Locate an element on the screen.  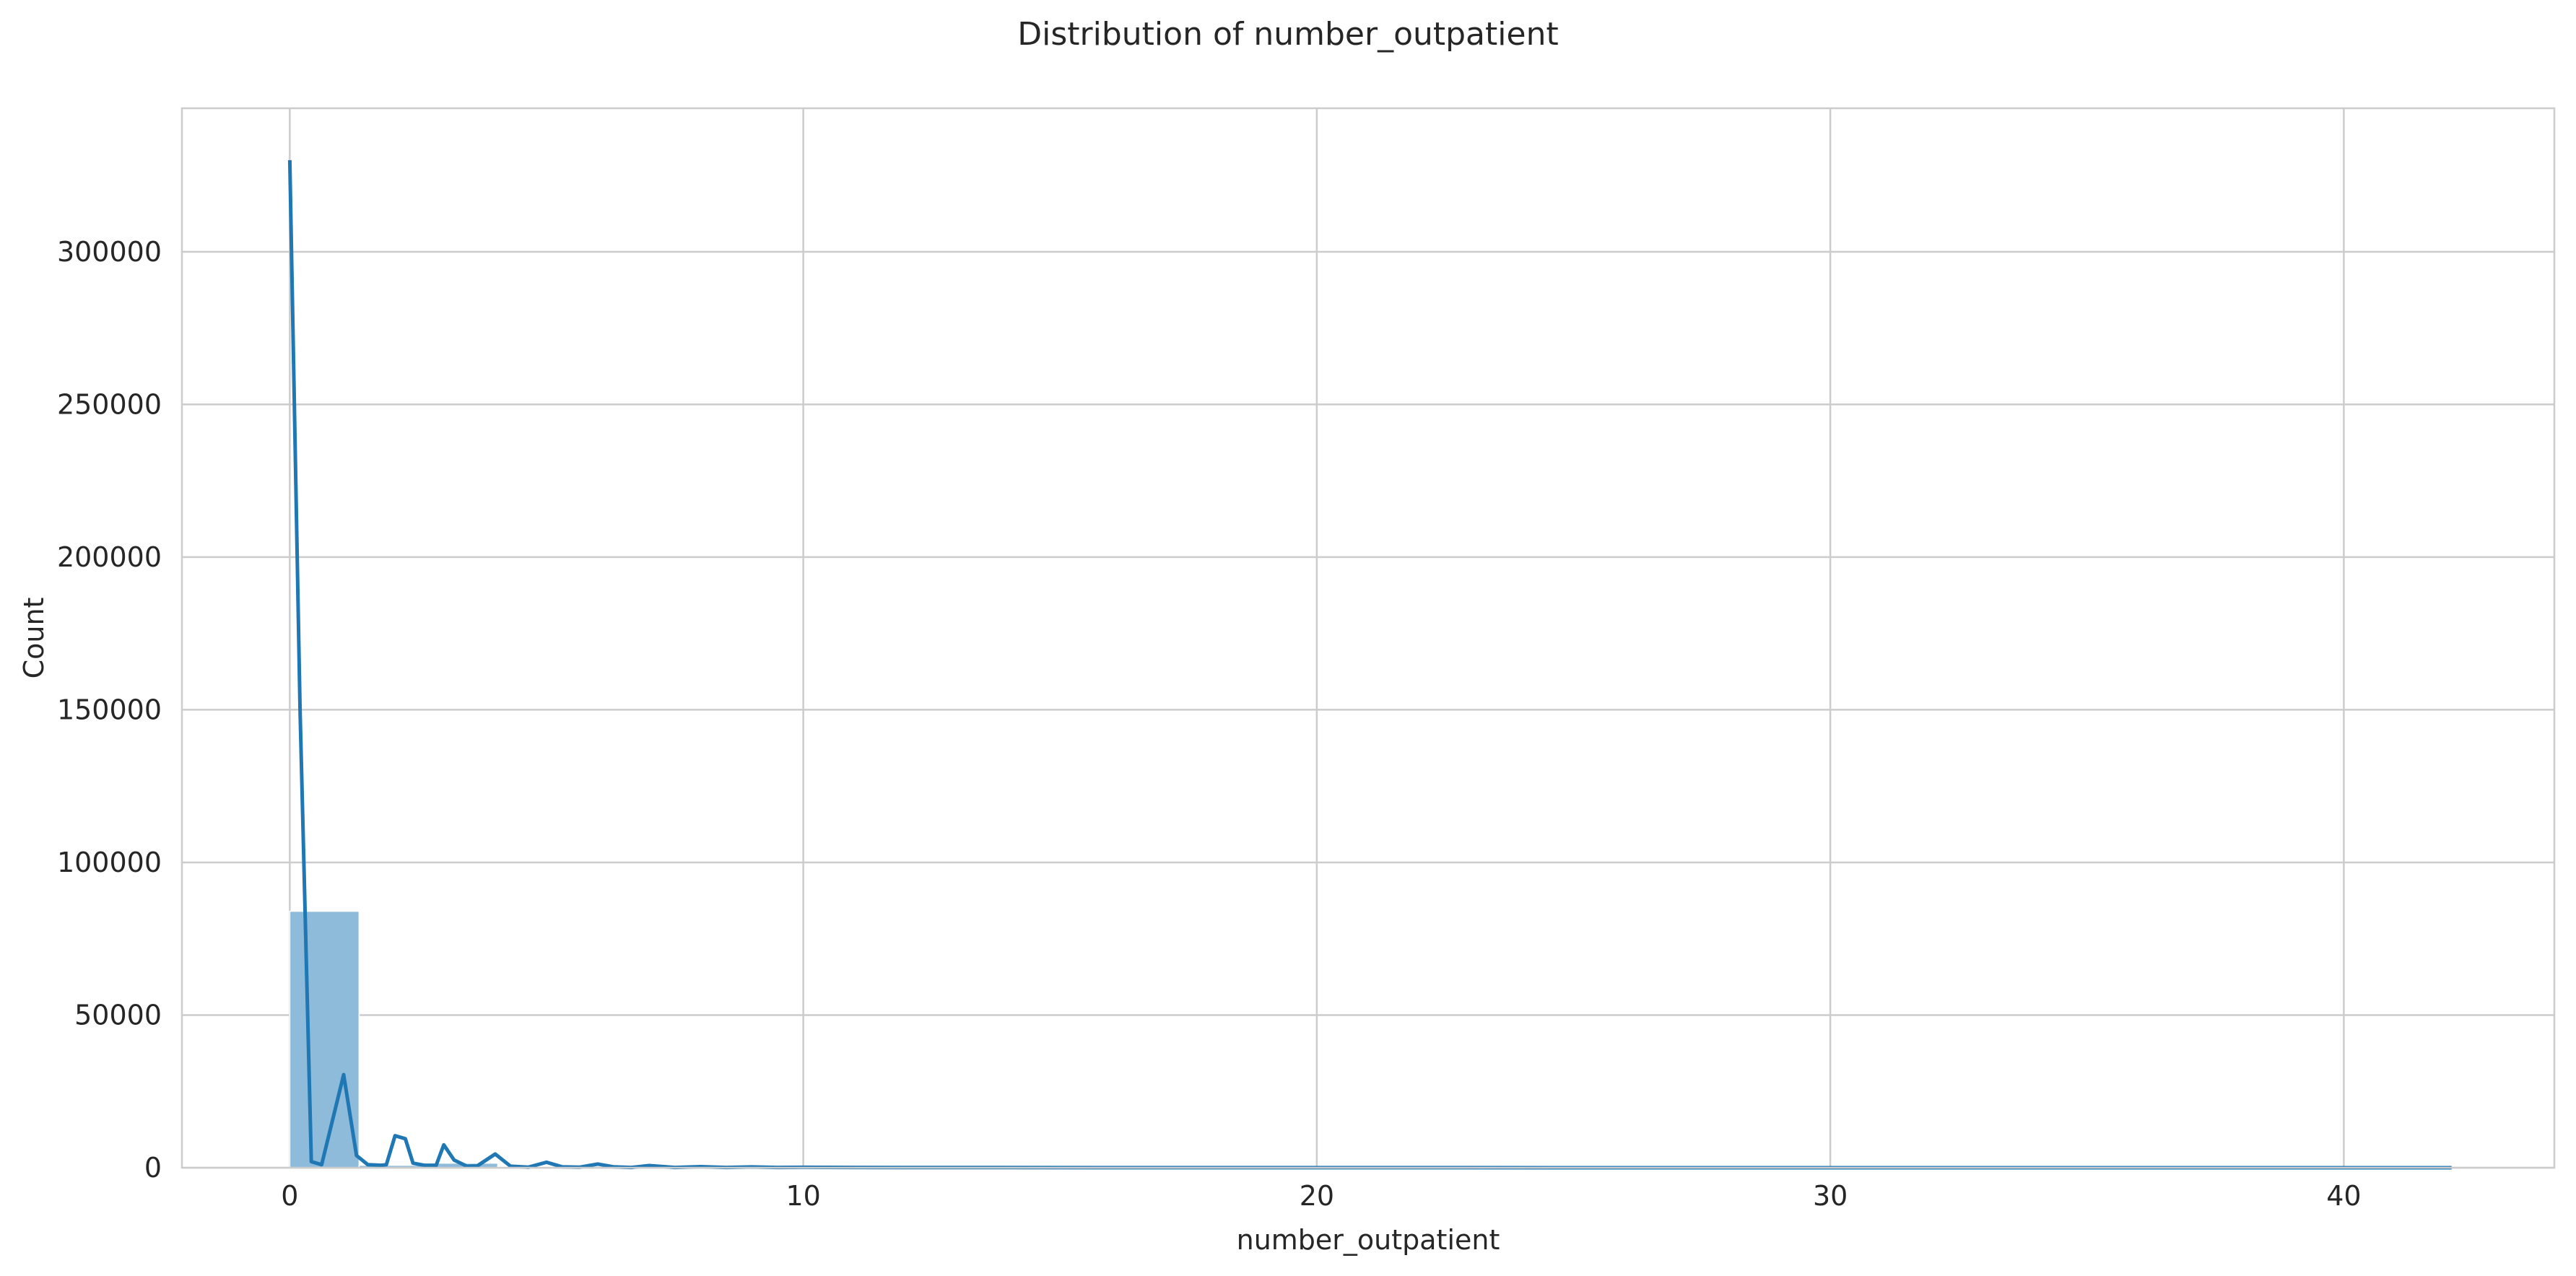
x-tick-label: 0 is located at coordinates (289, 1196).